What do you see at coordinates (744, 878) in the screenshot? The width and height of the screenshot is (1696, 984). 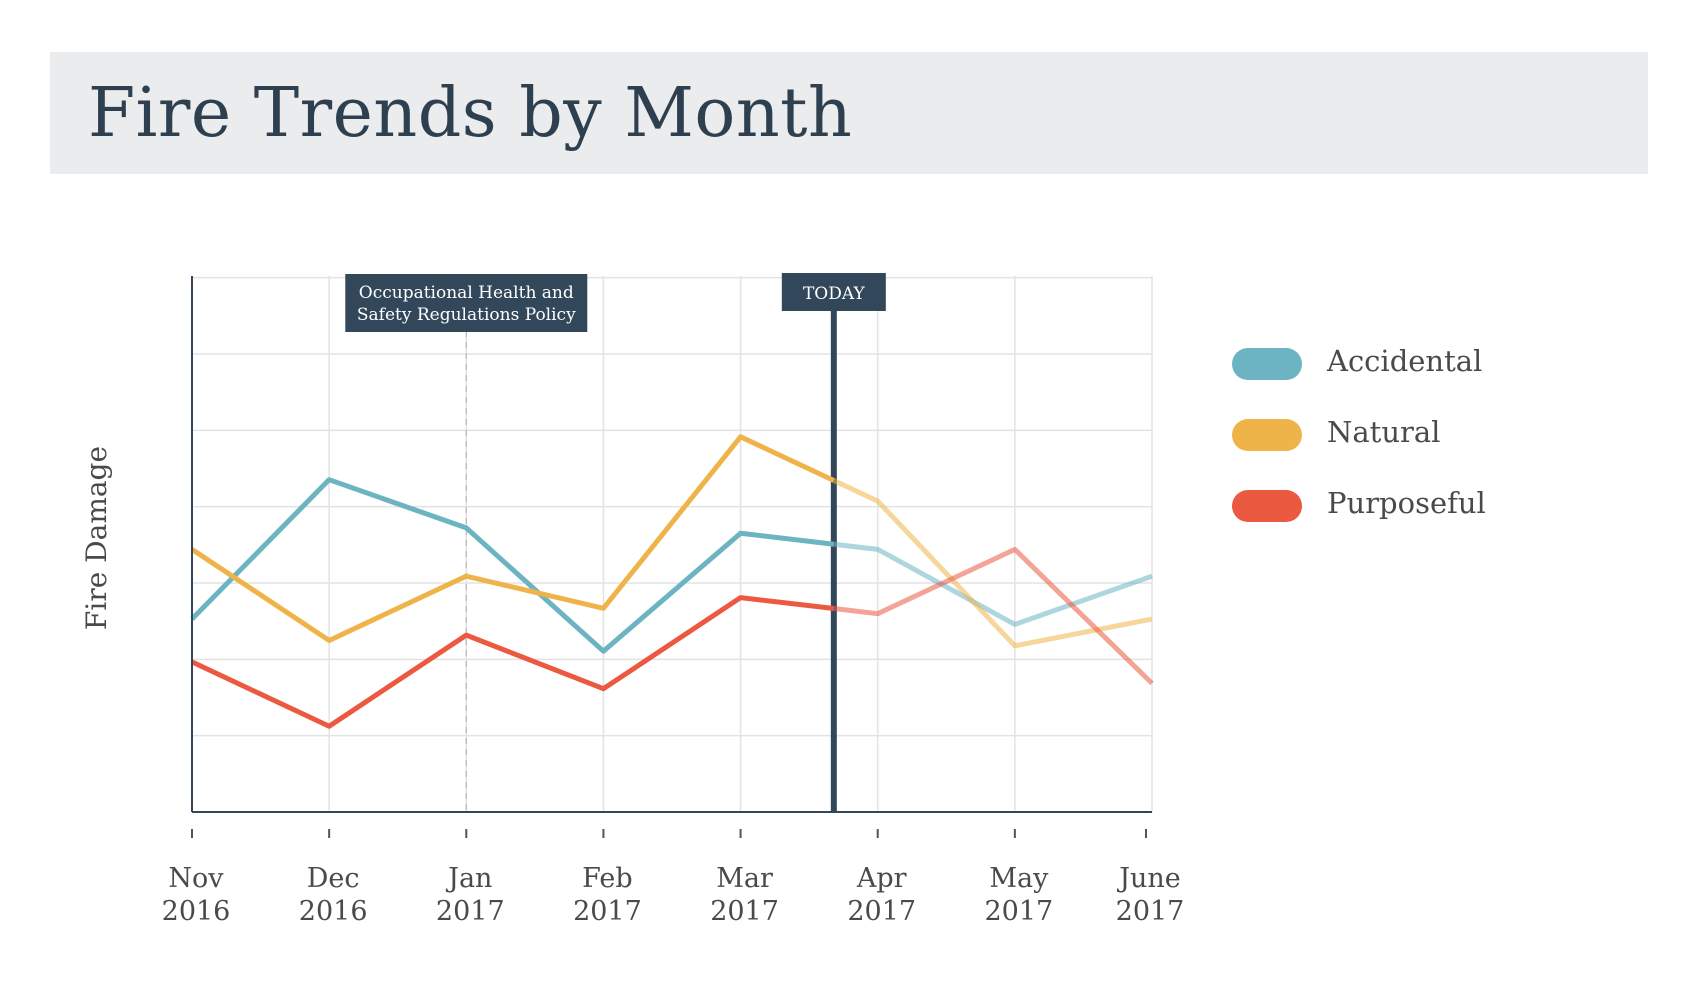 I see `x-tick-label-month: Mar` at bounding box center [744, 878].